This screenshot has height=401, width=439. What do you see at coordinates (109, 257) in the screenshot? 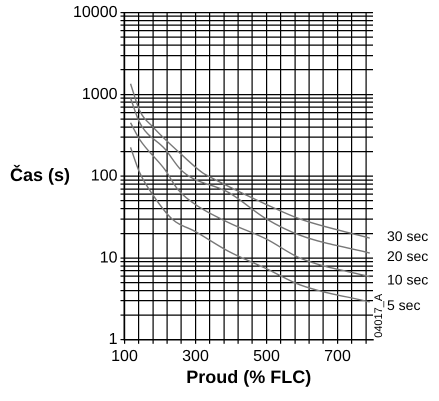
I see `y-tick-label: 10` at bounding box center [109, 257].